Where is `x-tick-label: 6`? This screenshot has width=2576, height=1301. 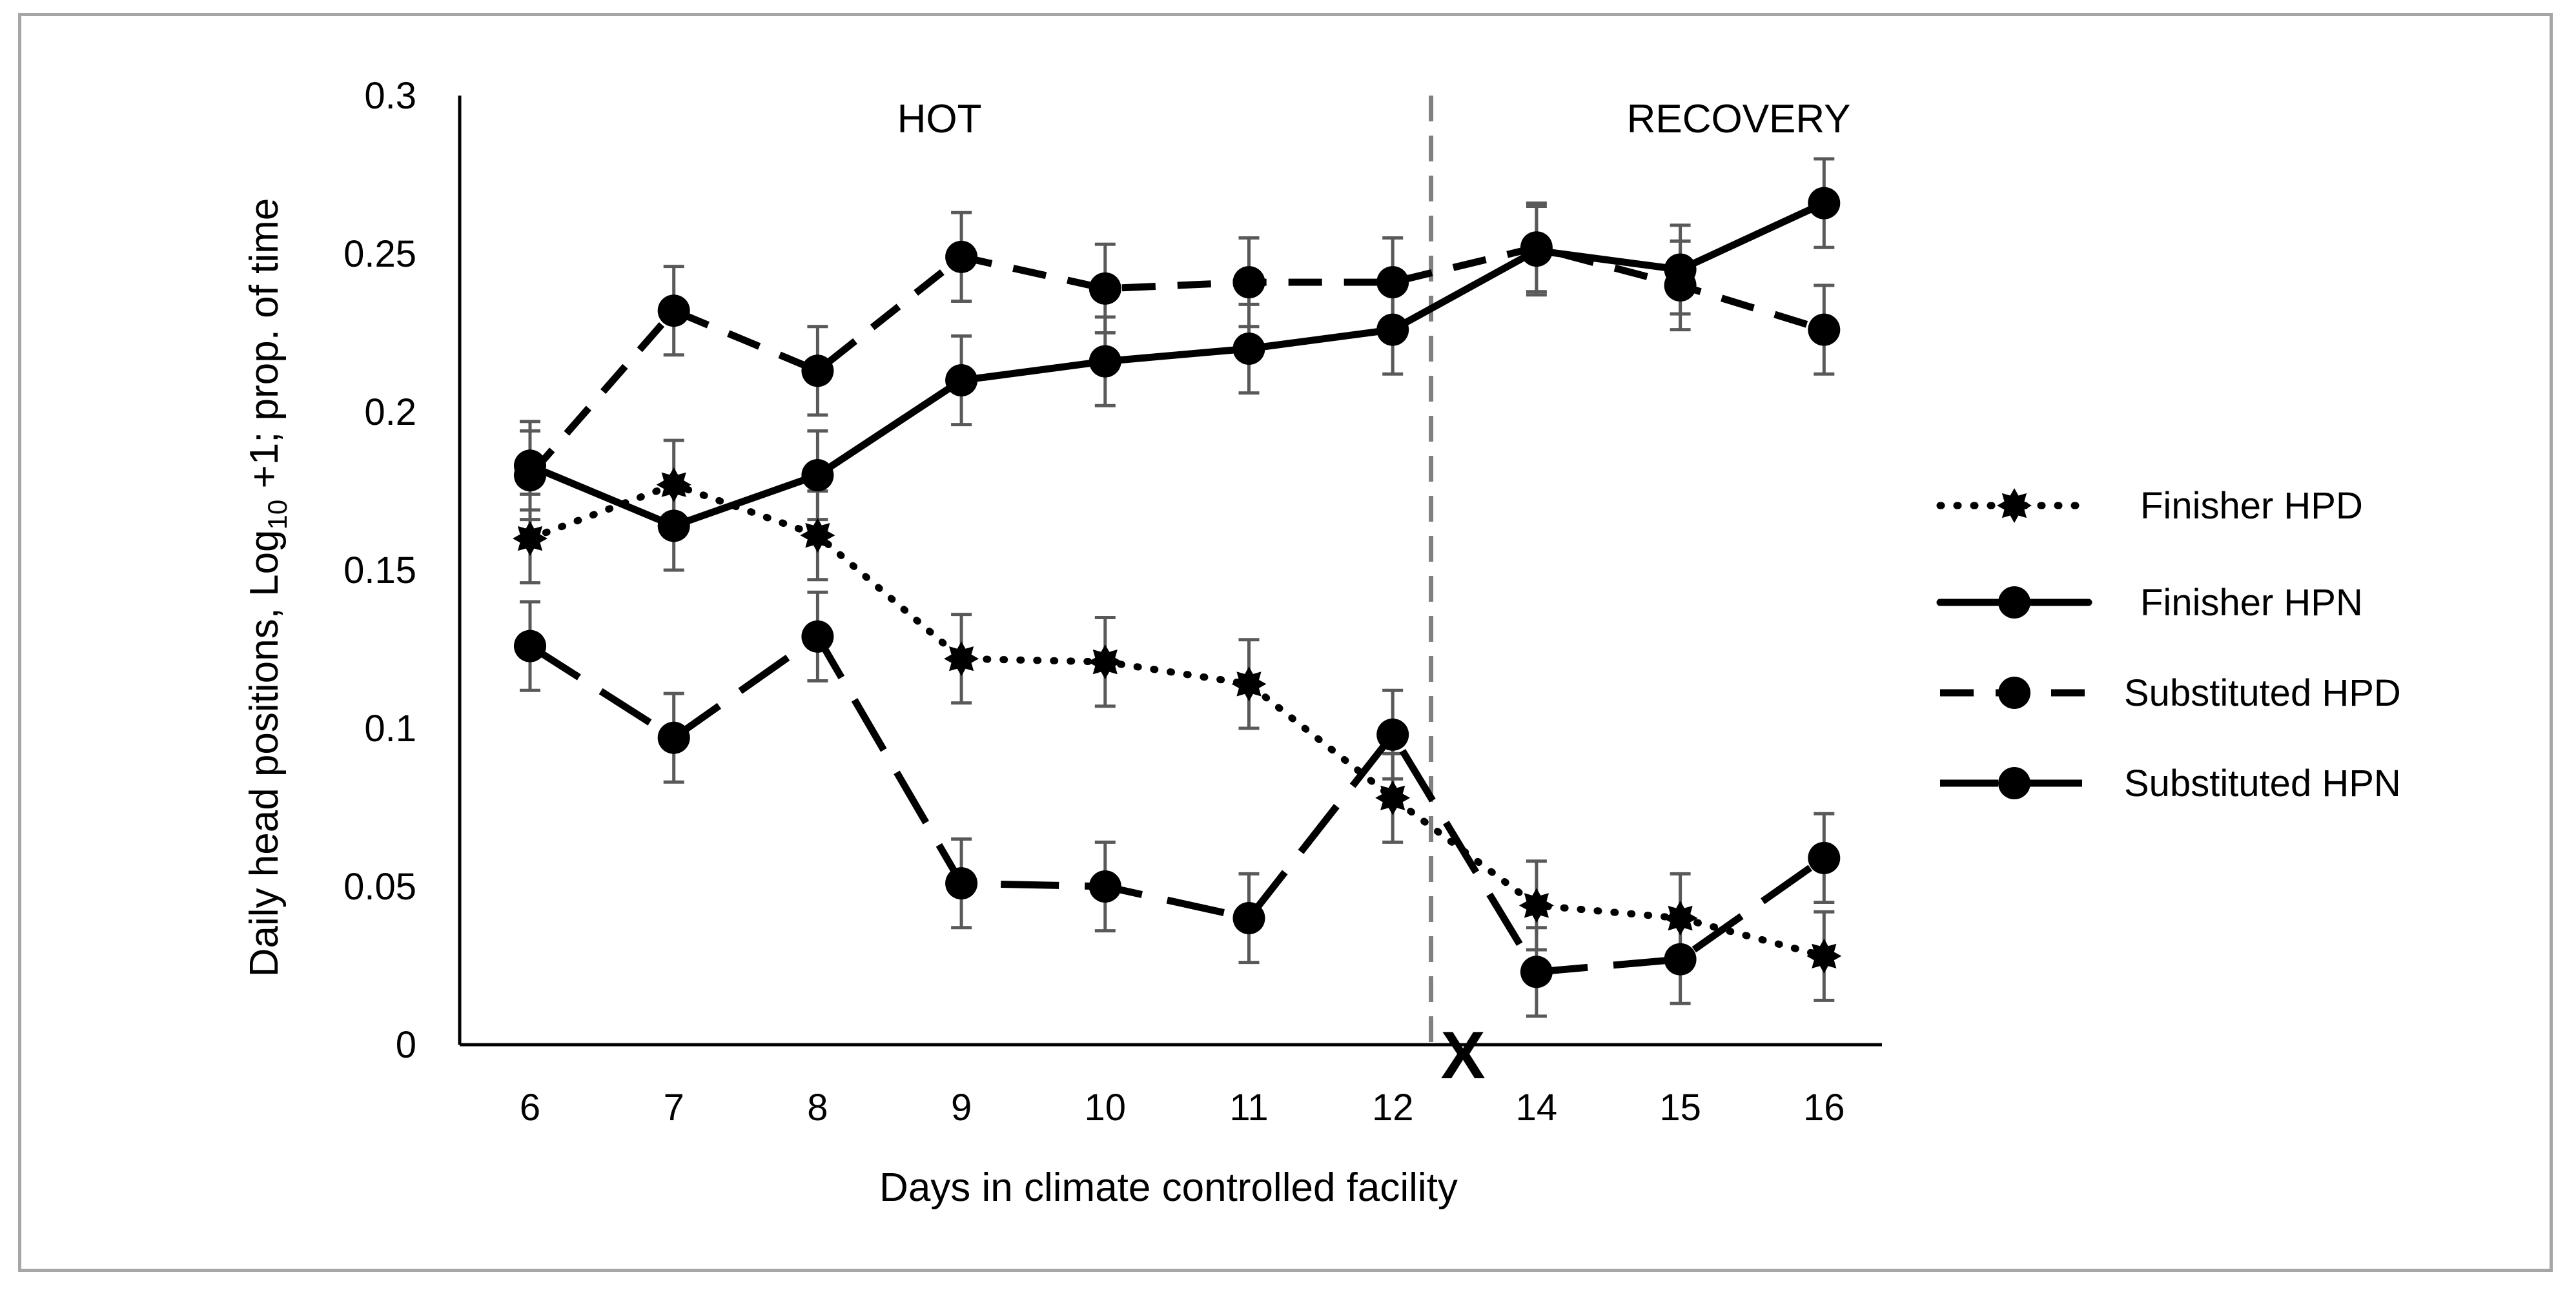
x-tick-label: 6 is located at coordinates (530, 1108).